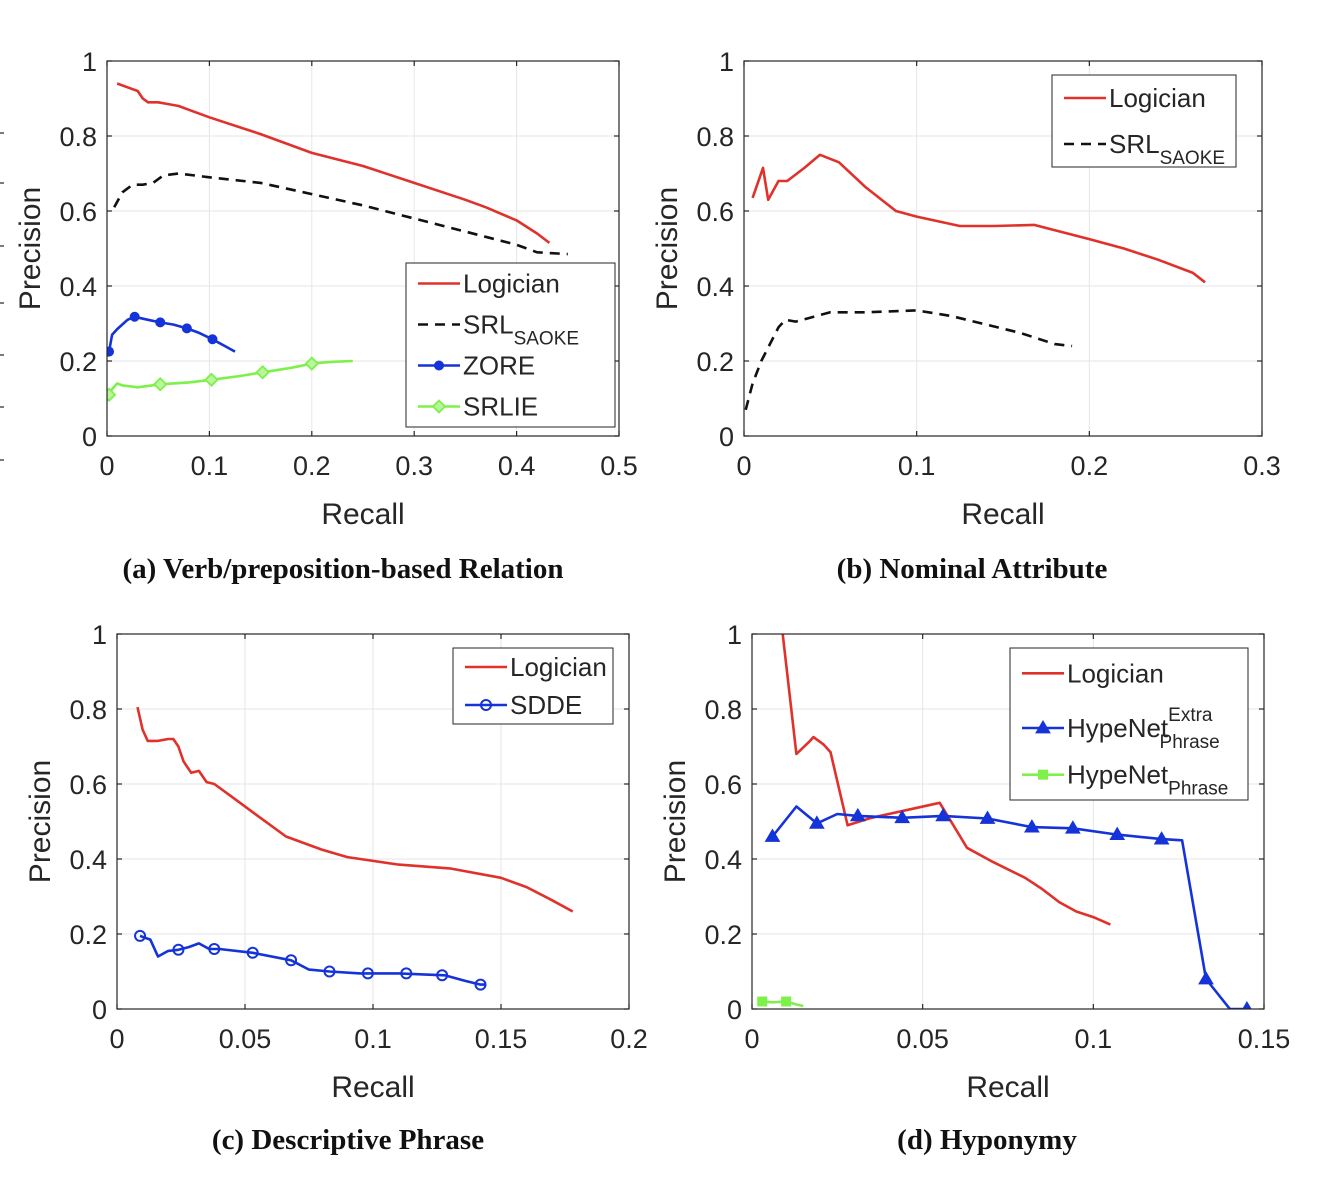 The height and width of the screenshot is (1184, 1324). What do you see at coordinates (1043, 774) in the screenshot?
I see `legend-marker-hypenet-phrase` at bounding box center [1043, 774].